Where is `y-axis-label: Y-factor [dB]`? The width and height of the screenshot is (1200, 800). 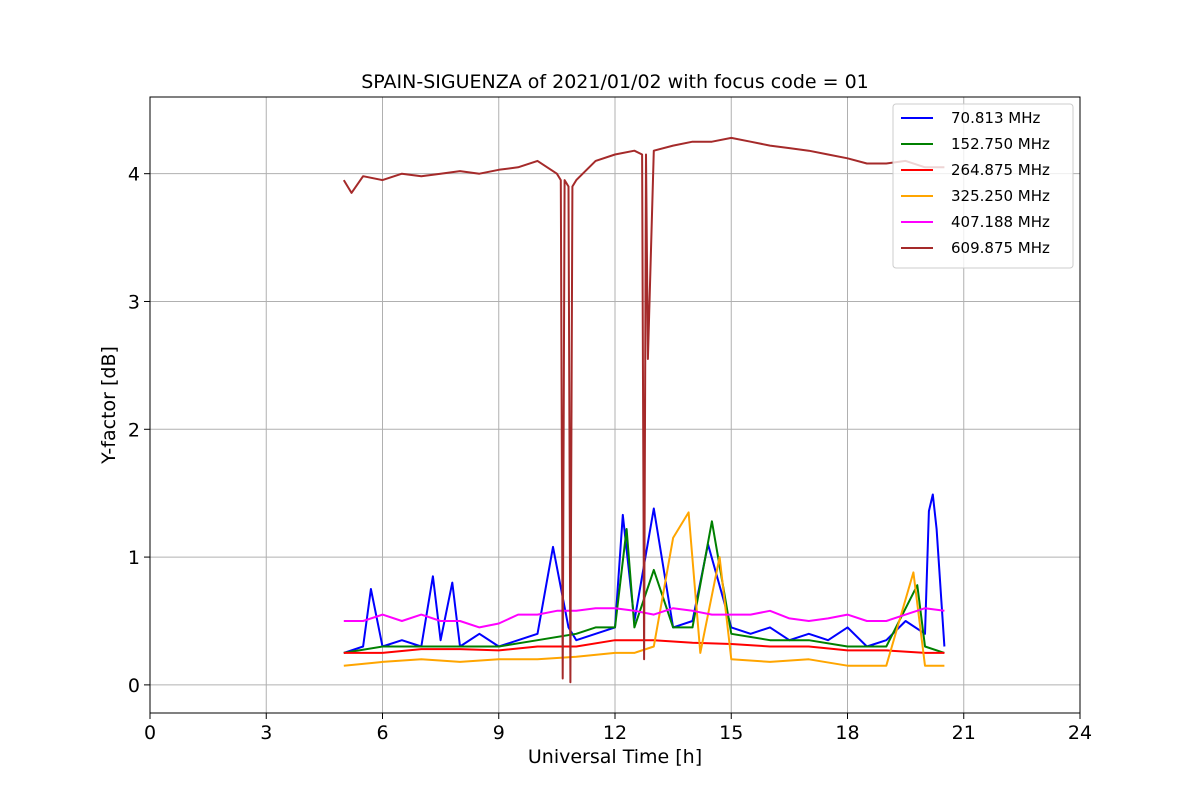 y-axis-label: Y-factor [dB] is located at coordinates (109, 405).